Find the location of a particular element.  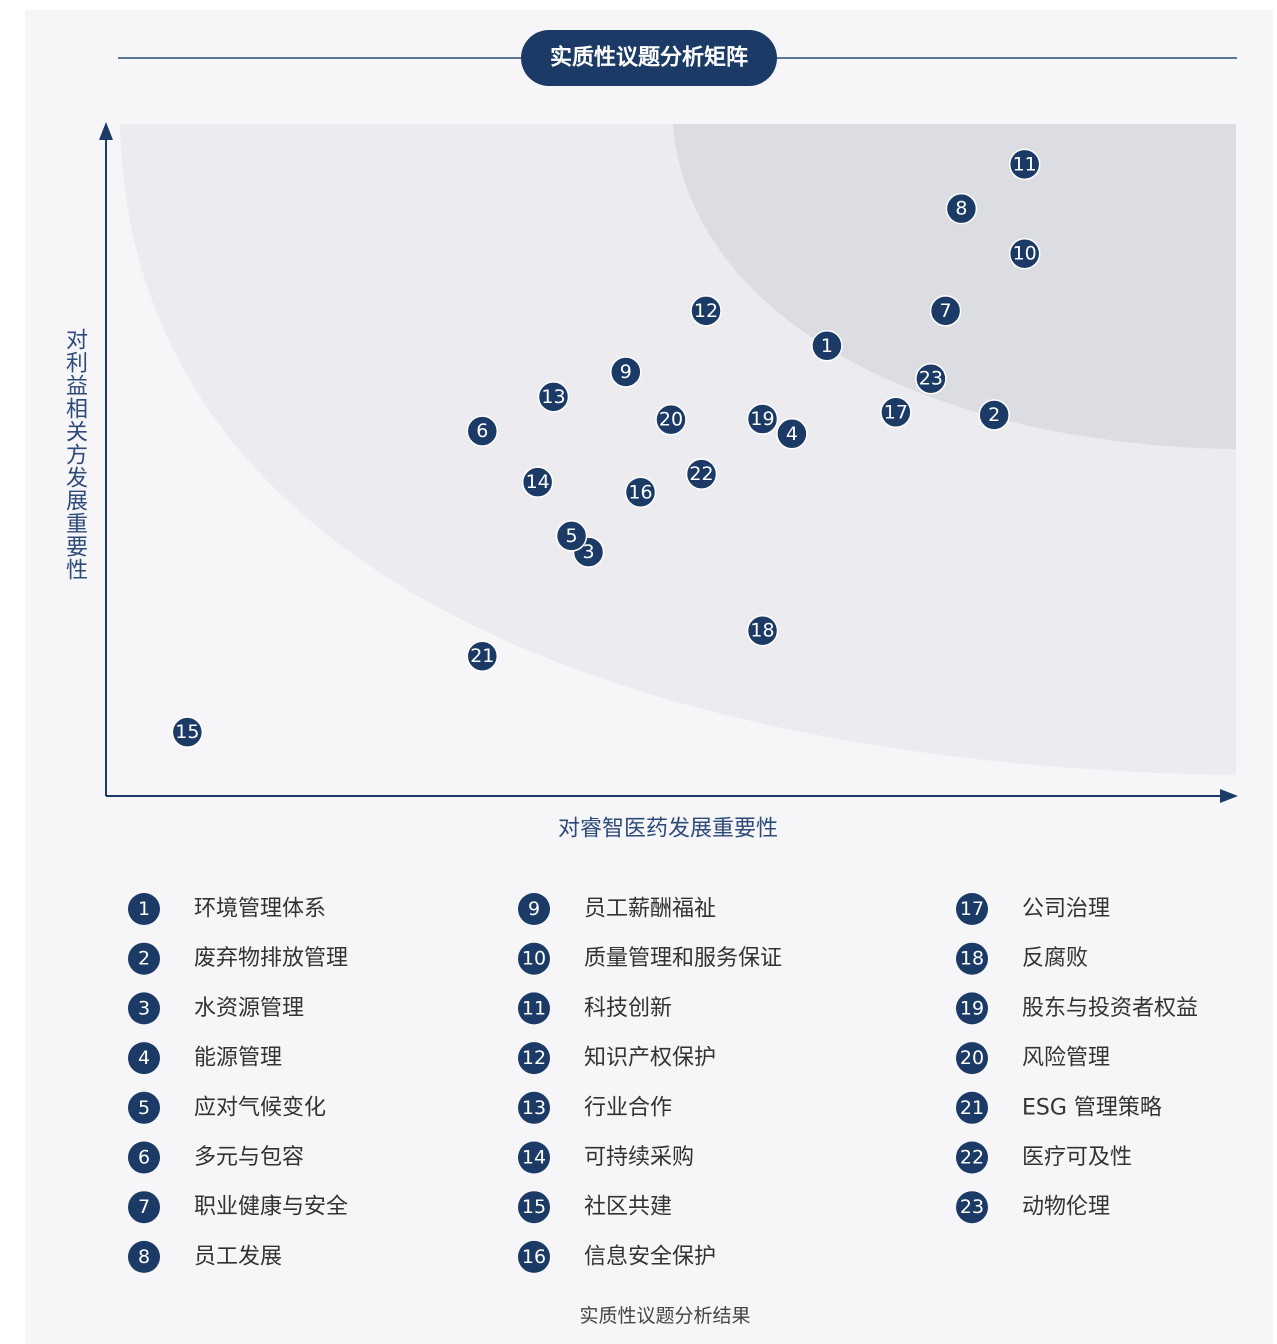

legend-number: 20 is located at coordinates (972, 1058).